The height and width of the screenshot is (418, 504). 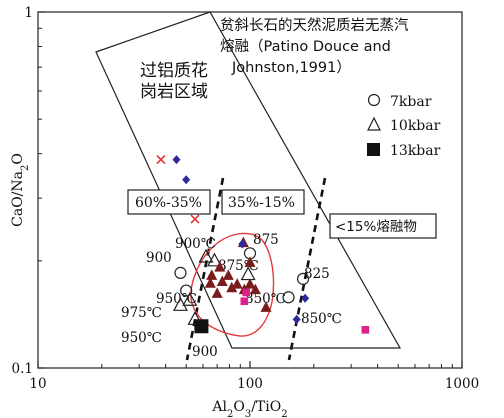 I want to click on legend-label-10kbar: 10kbar, so click(x=415, y=126).